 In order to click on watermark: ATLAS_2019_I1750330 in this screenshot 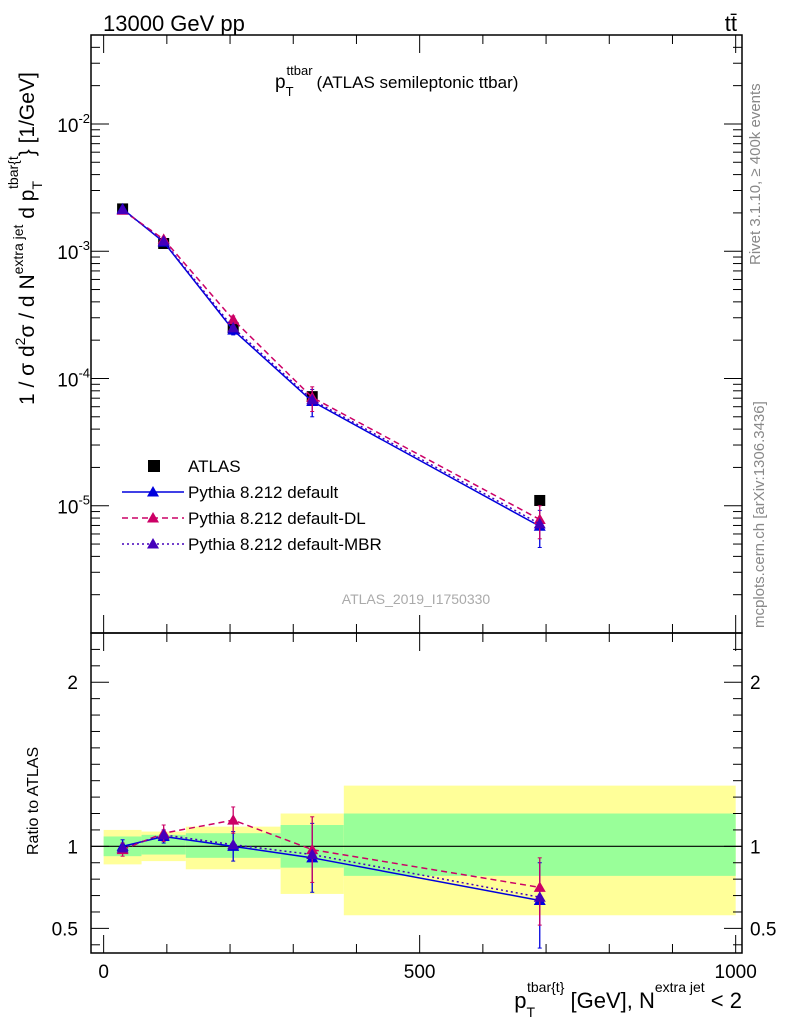, I will do `click(416, 599)`.